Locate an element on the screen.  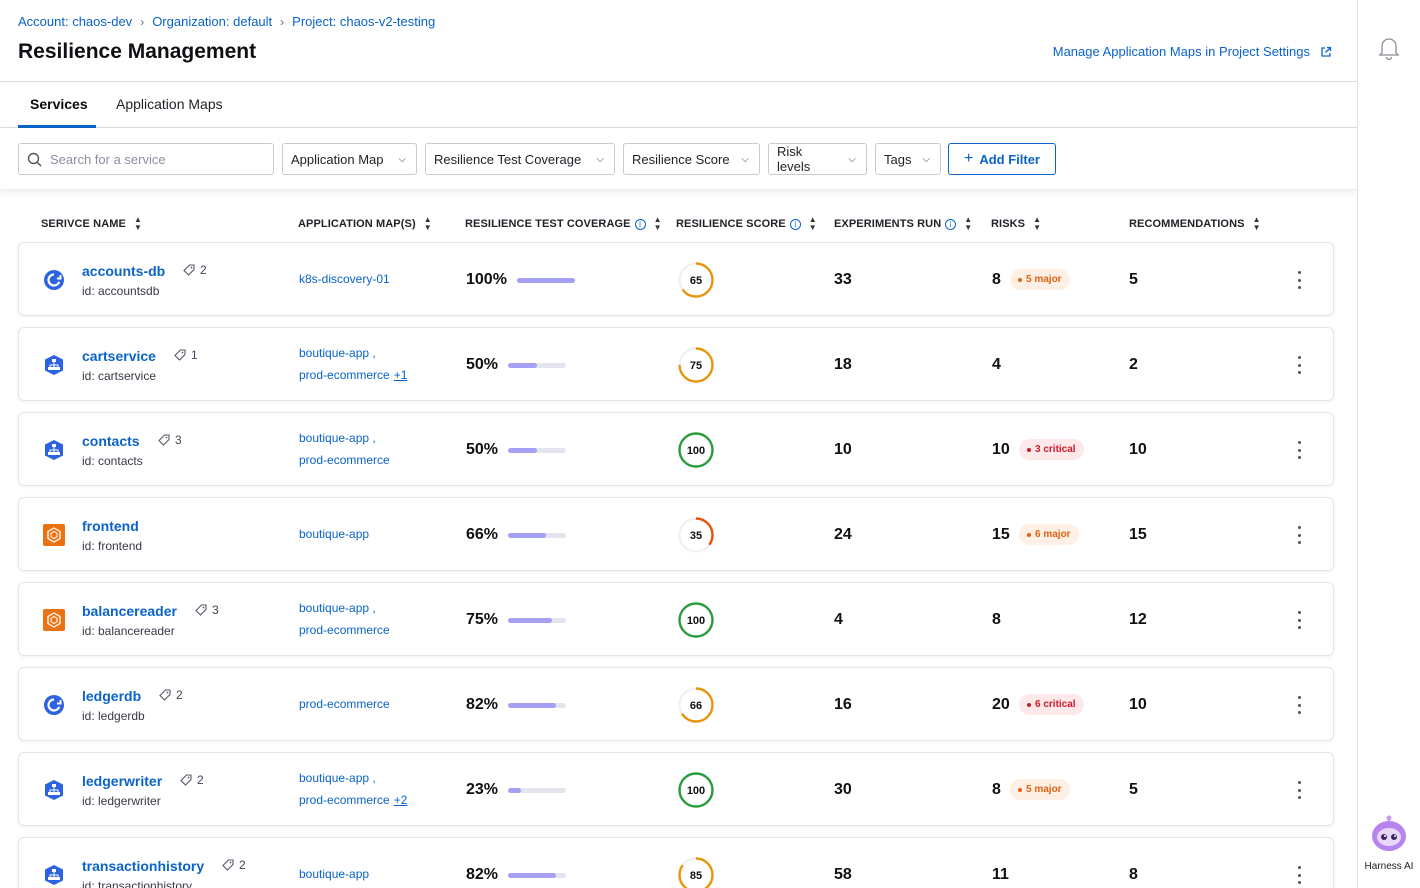
column-risks: RISKS ▲ ▼ is located at coordinates (1016, 224).